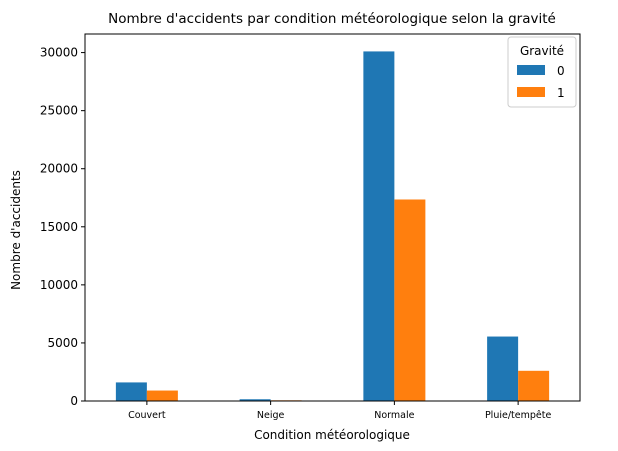 Image resolution: width=618 pixels, height=451 pixels. Describe the element at coordinates (394, 415) in the screenshot. I see `x-tick-label: Normale` at that location.